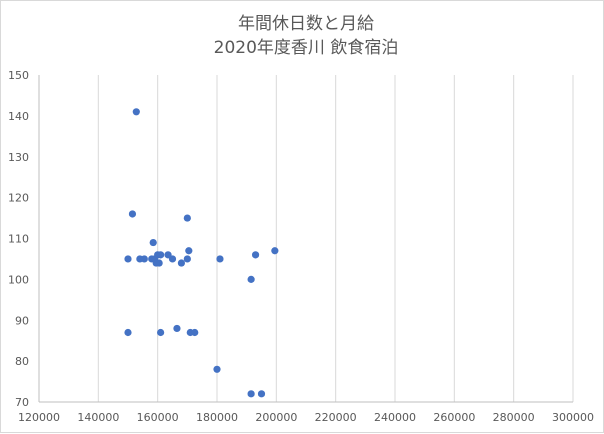 The image size is (604, 434). What do you see at coordinates (395, 417) in the screenshot?
I see `x-tick-label: 240000` at bounding box center [395, 417].